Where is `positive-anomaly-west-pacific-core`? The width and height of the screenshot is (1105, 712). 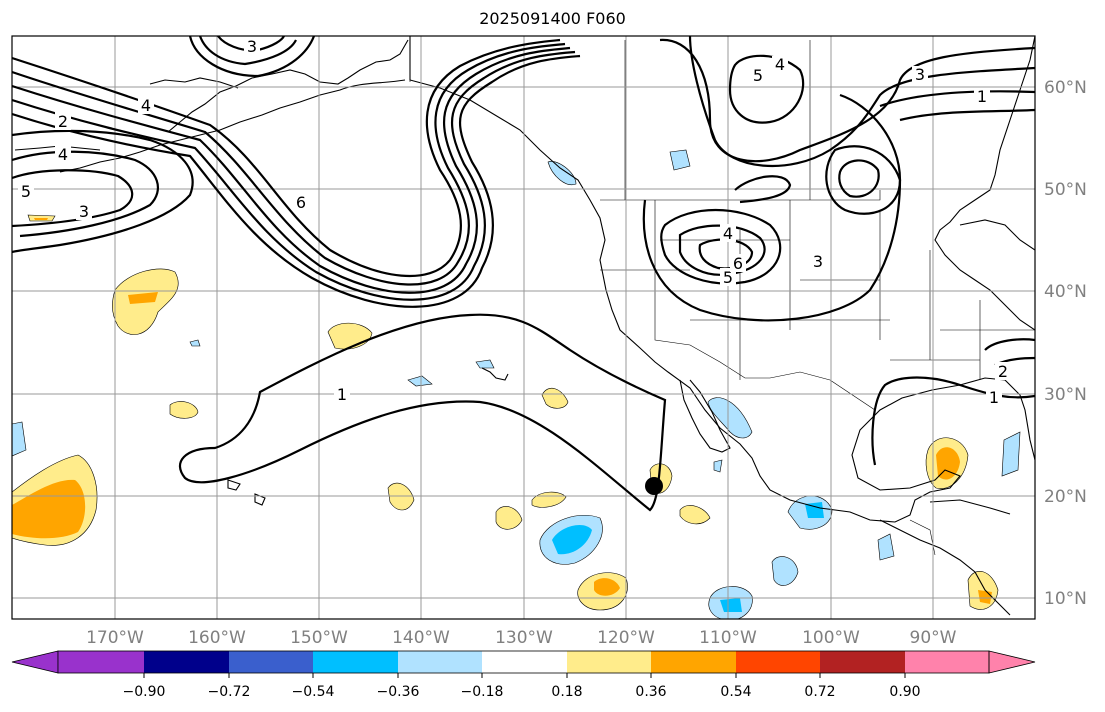
positive-anomaly-west-pacific-core is located at coordinates (49, 509).